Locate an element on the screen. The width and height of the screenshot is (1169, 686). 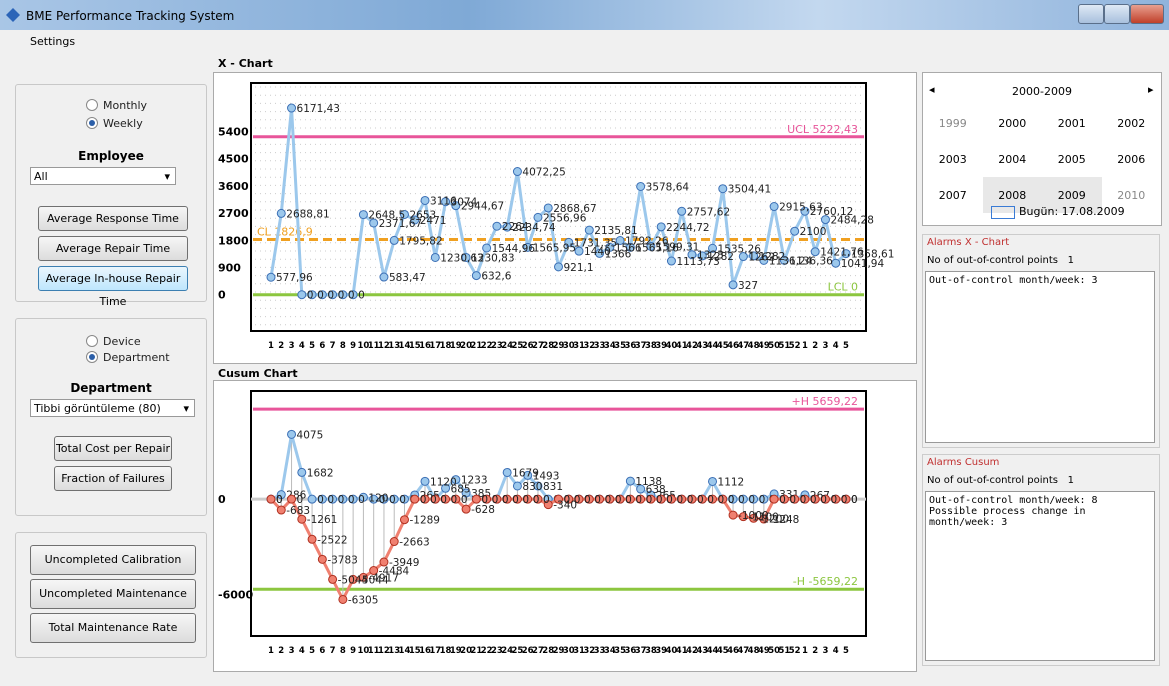
button: Uncompleted Calibration Rate is located at coordinates (113, 569).